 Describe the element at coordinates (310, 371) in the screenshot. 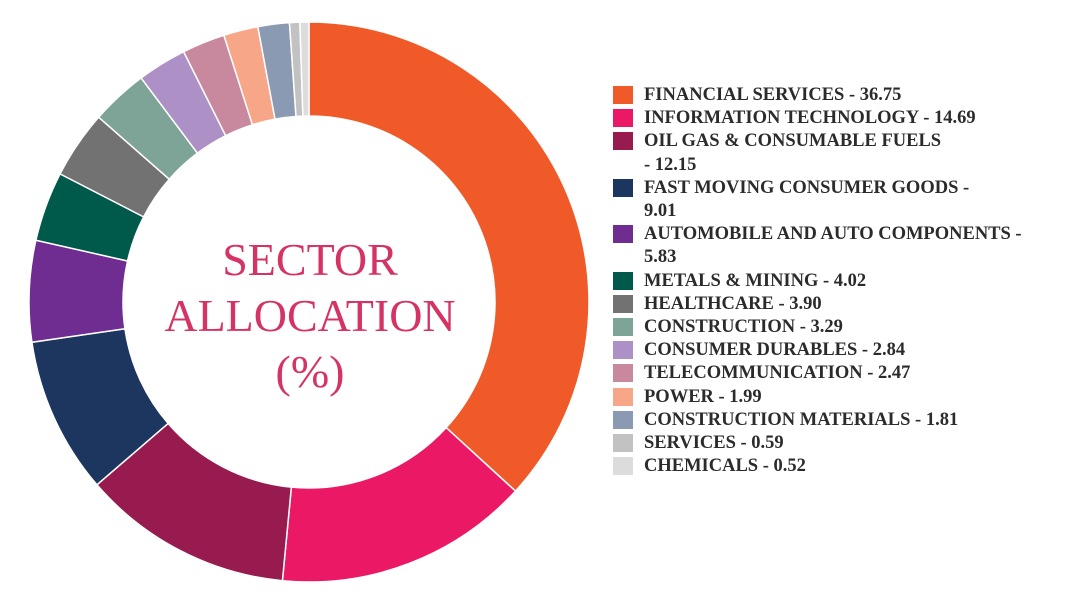

I see `chart-title-line-3: (%)` at that location.